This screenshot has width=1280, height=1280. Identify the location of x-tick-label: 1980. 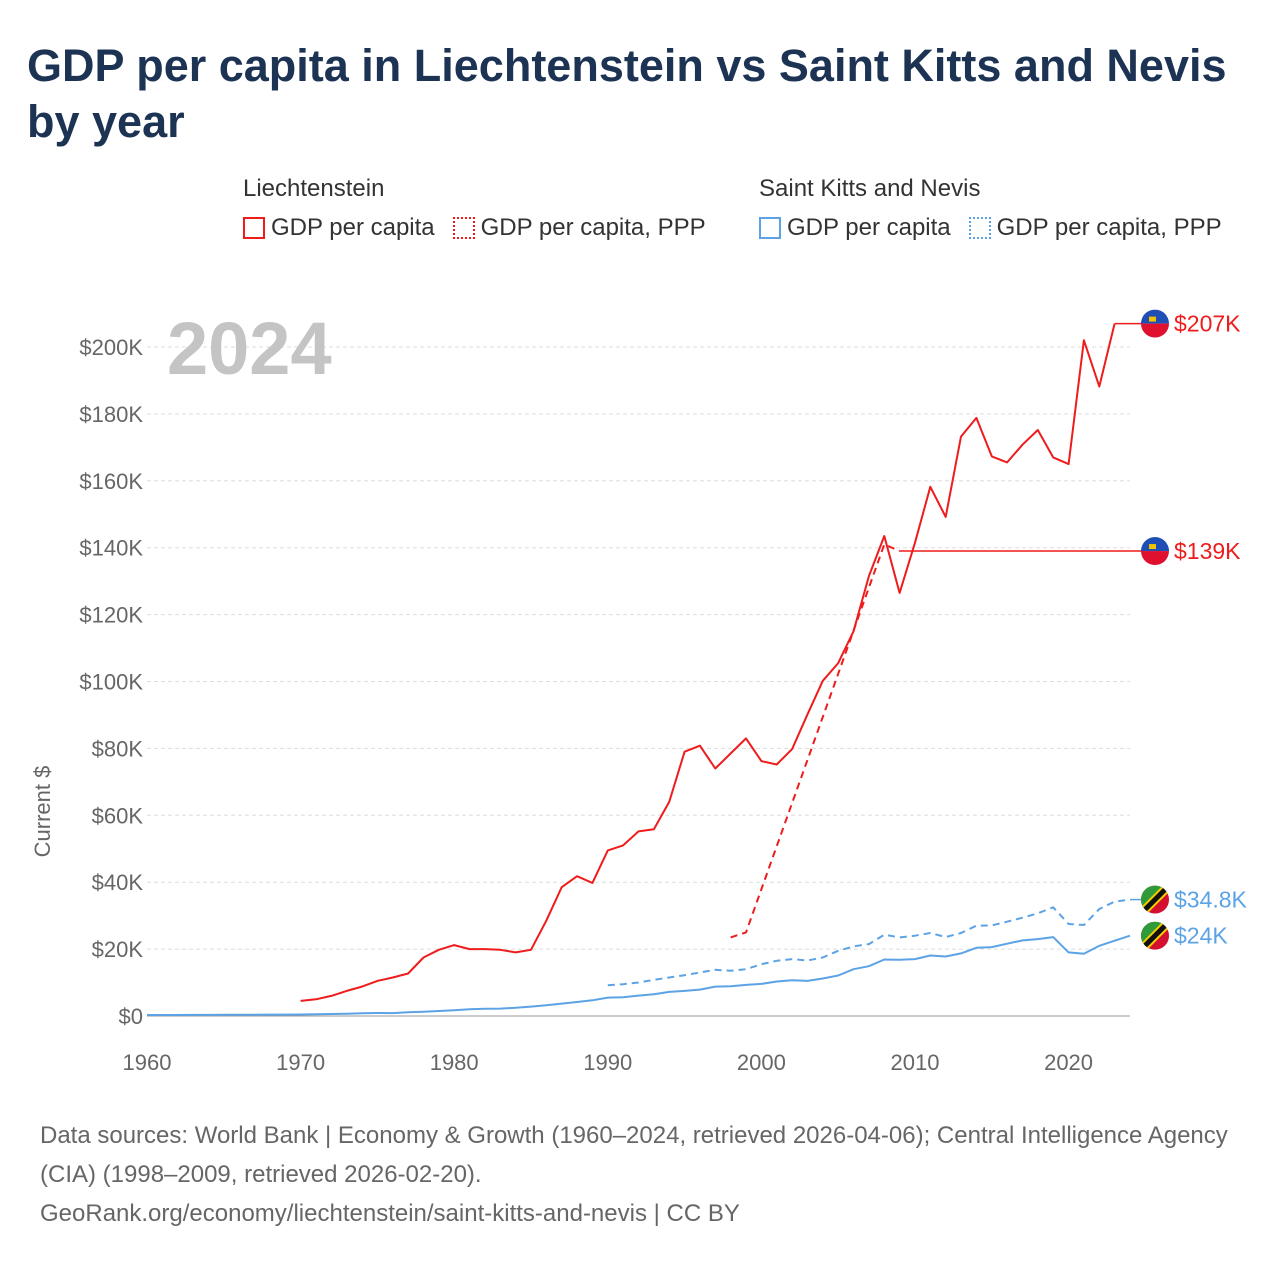
(454, 1062).